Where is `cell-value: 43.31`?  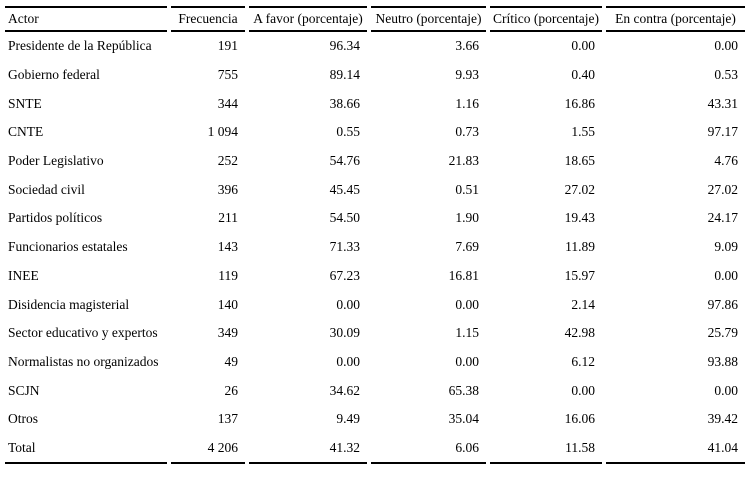
cell-value: 43.31 is located at coordinates (722, 103).